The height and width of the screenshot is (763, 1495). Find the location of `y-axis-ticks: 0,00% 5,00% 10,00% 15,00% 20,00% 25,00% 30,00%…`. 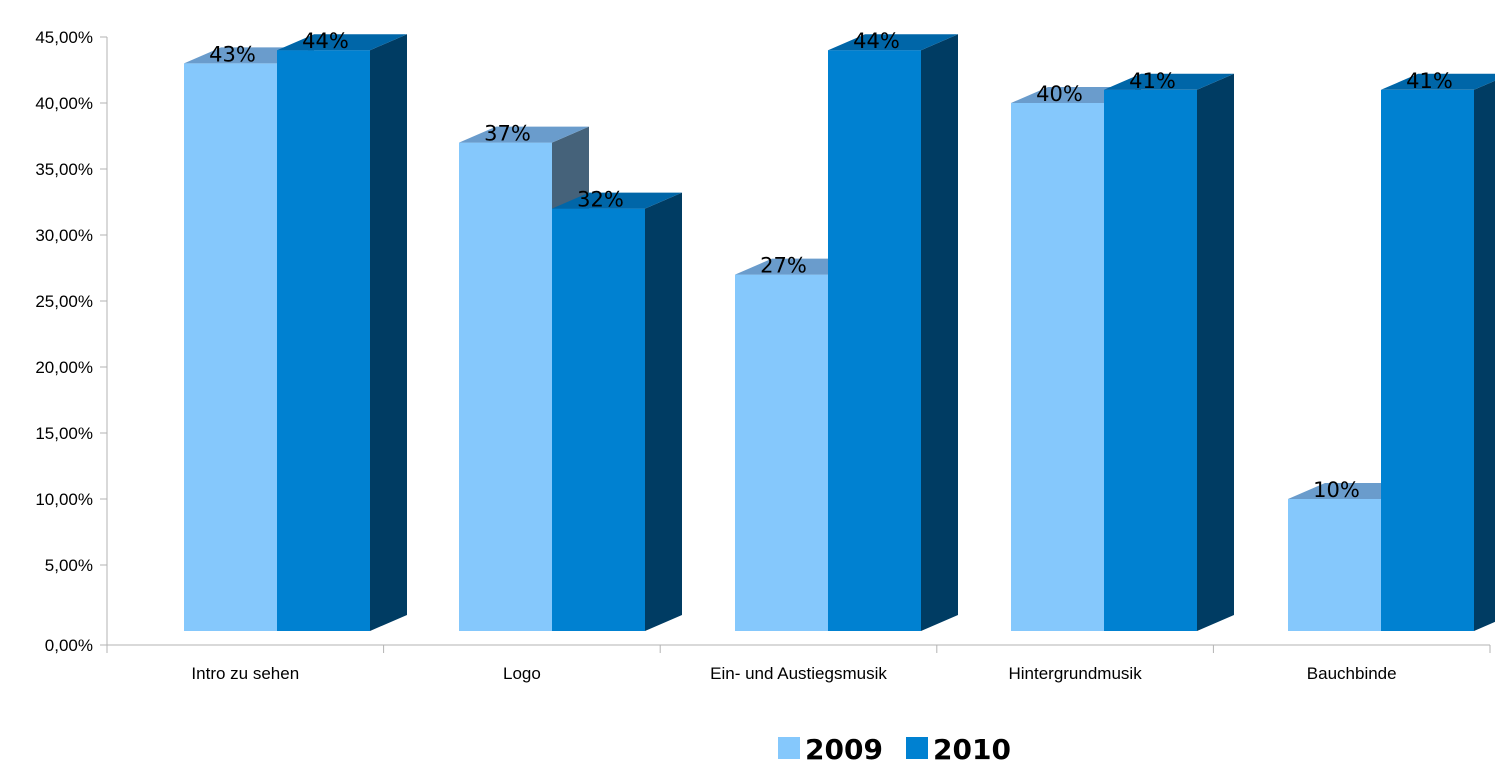

y-axis-ticks: 0,00% 5,00% 10,00% 15,00% 20,00% 25,00% 30,00%… is located at coordinates (71, 341).